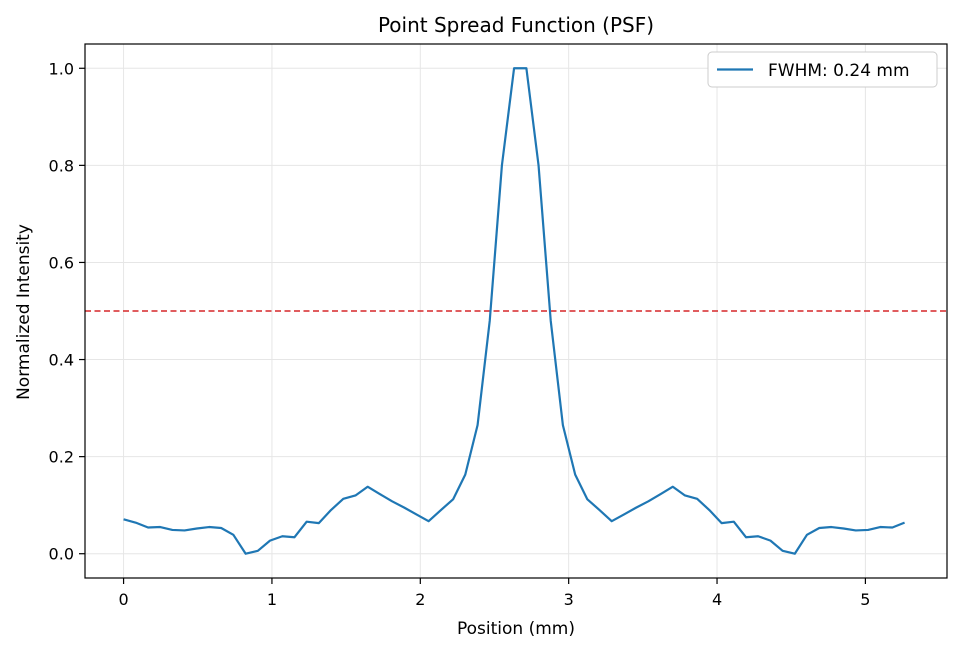  Describe the element at coordinates (839, 71) in the screenshot. I see `legend-entry: FWHM: 0.24 mm` at that location.